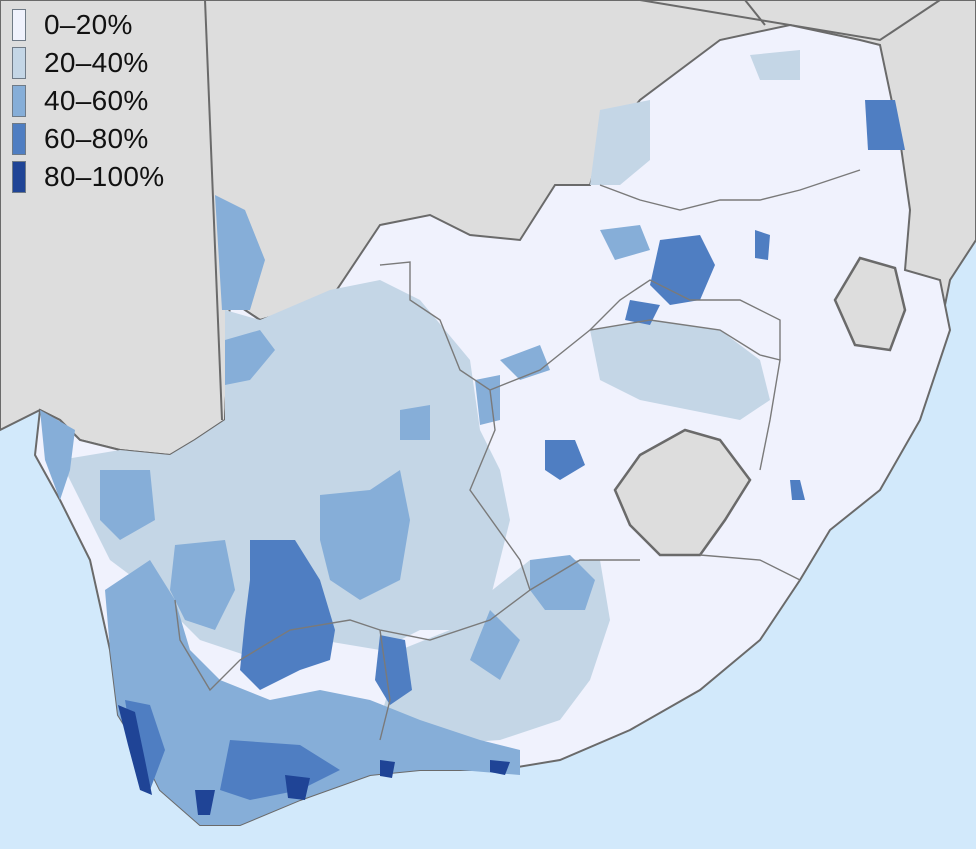 Image resolution: width=976 pixels, height=849 pixels. Describe the element at coordinates (287, 615) in the screenshot. I see `region-60-80-central-karoo` at that location.